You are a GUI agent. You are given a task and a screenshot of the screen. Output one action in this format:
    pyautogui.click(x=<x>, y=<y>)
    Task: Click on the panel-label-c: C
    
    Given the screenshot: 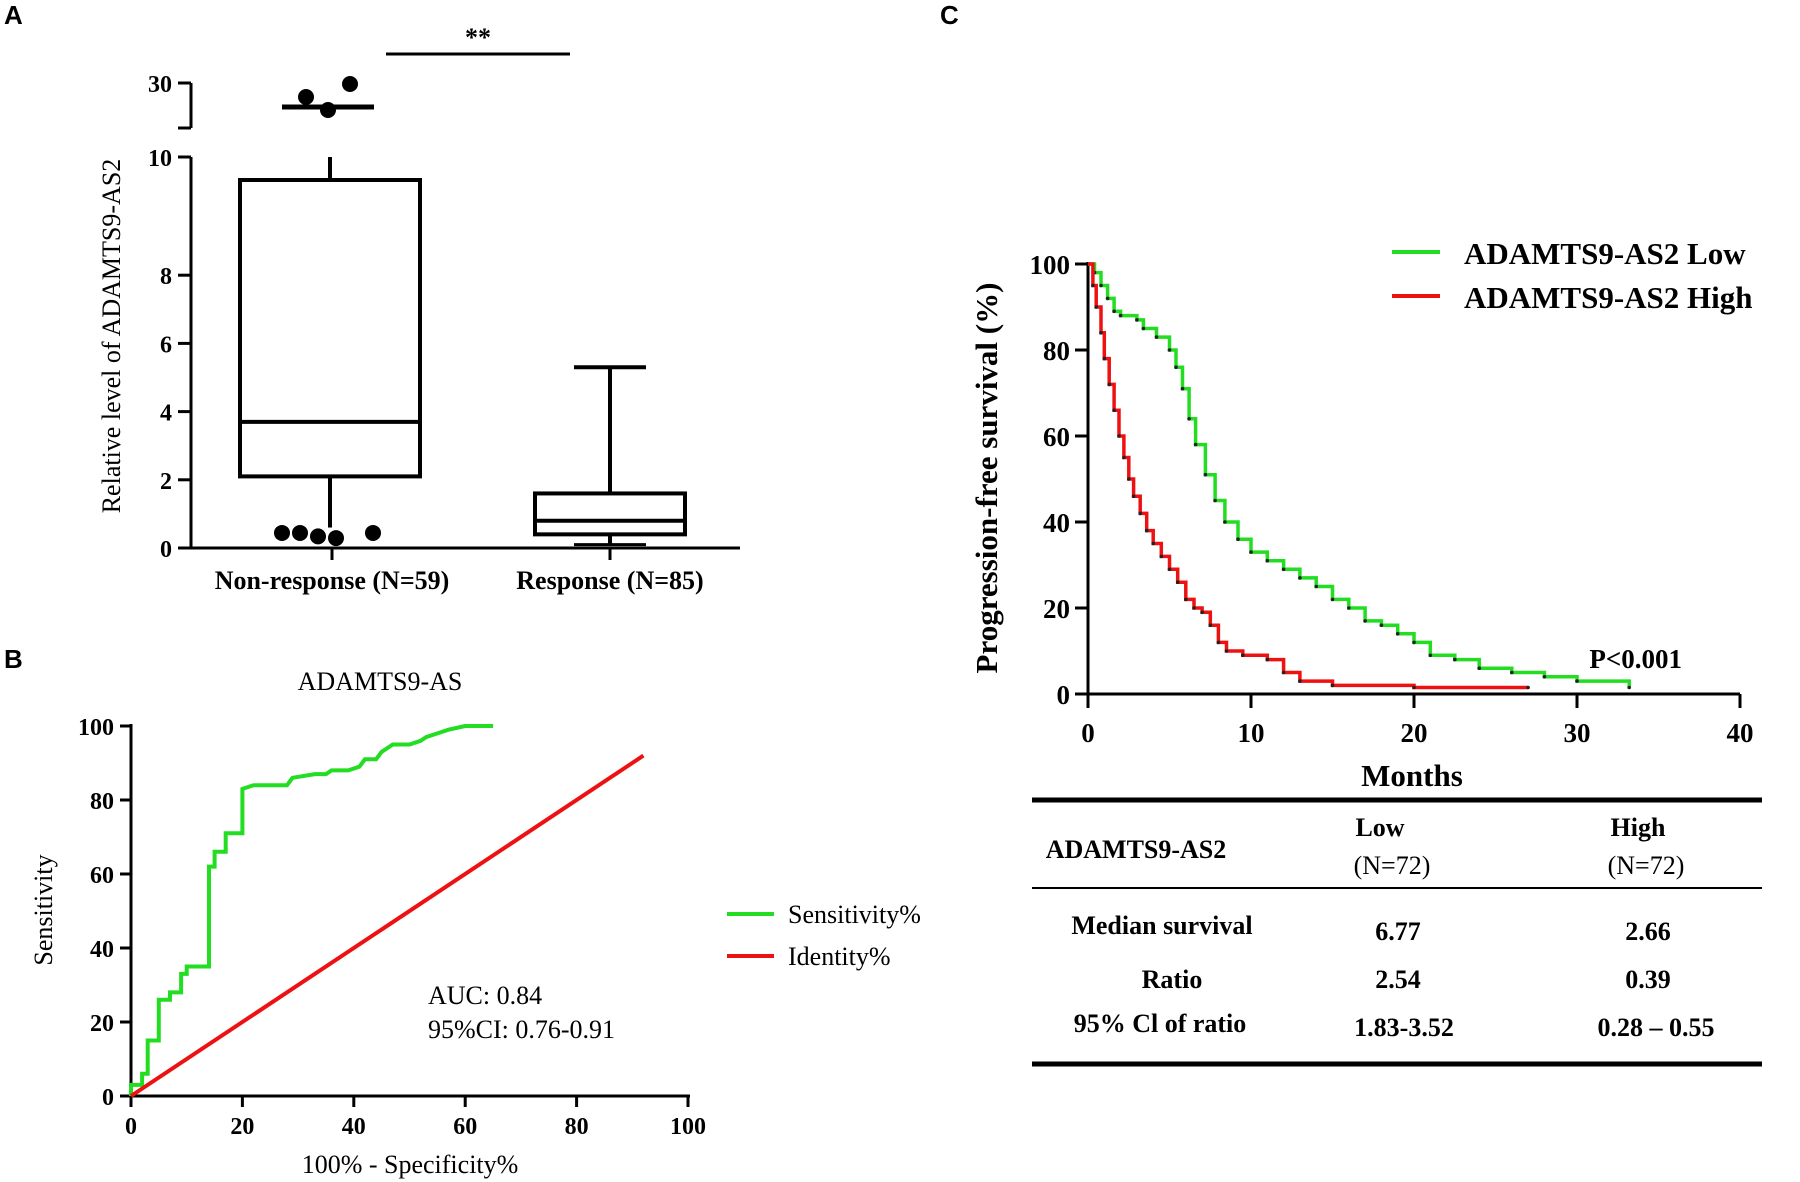 What is the action you would take?
    pyautogui.click(x=949, y=15)
    